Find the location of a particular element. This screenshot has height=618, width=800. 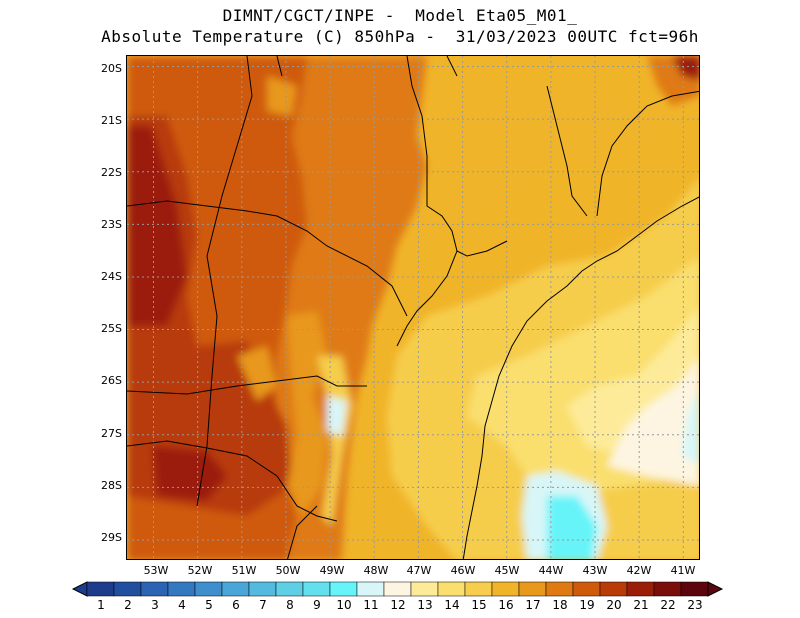

colorbar-label: 11 is located at coordinates (371, 605).